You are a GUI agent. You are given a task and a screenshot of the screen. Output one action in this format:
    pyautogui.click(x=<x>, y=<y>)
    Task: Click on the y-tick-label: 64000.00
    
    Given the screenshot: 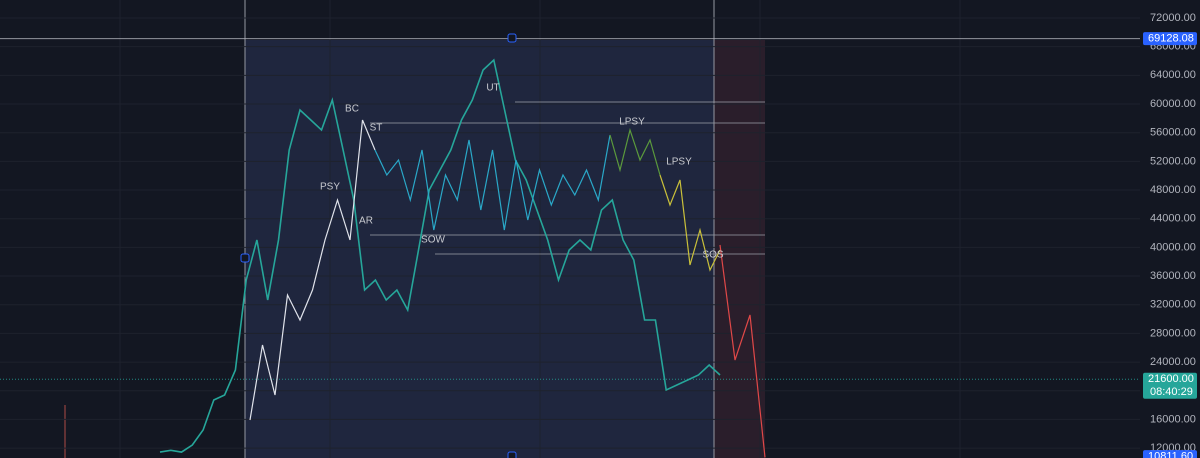 What is the action you would take?
    pyautogui.click(x=1173, y=75)
    